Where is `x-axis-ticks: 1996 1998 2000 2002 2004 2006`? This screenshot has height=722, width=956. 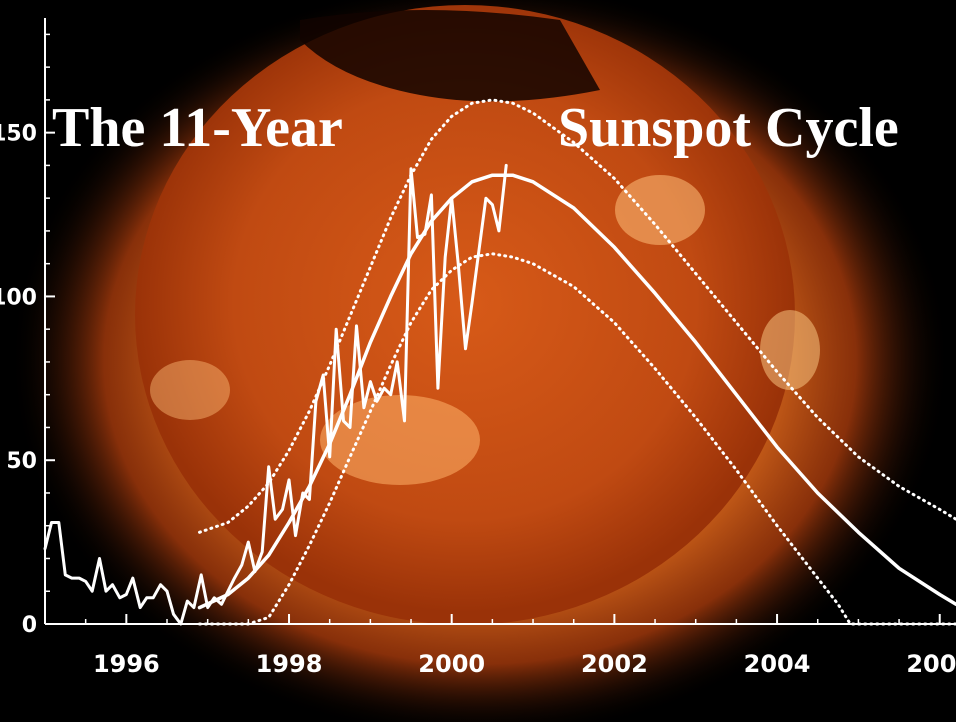
x-axis-ticks: 1996 1998 2000 2002 2004 2006 is located at coordinates (520, 646).